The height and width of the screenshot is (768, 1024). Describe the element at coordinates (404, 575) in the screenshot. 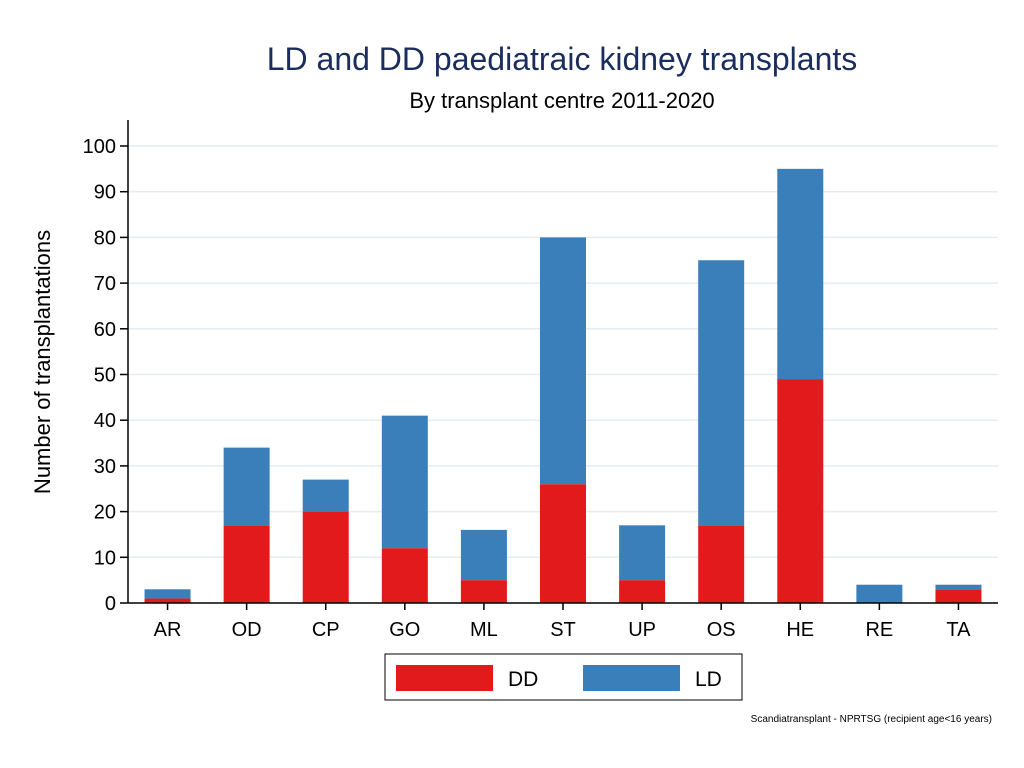

I see `bar-dd-go` at that location.